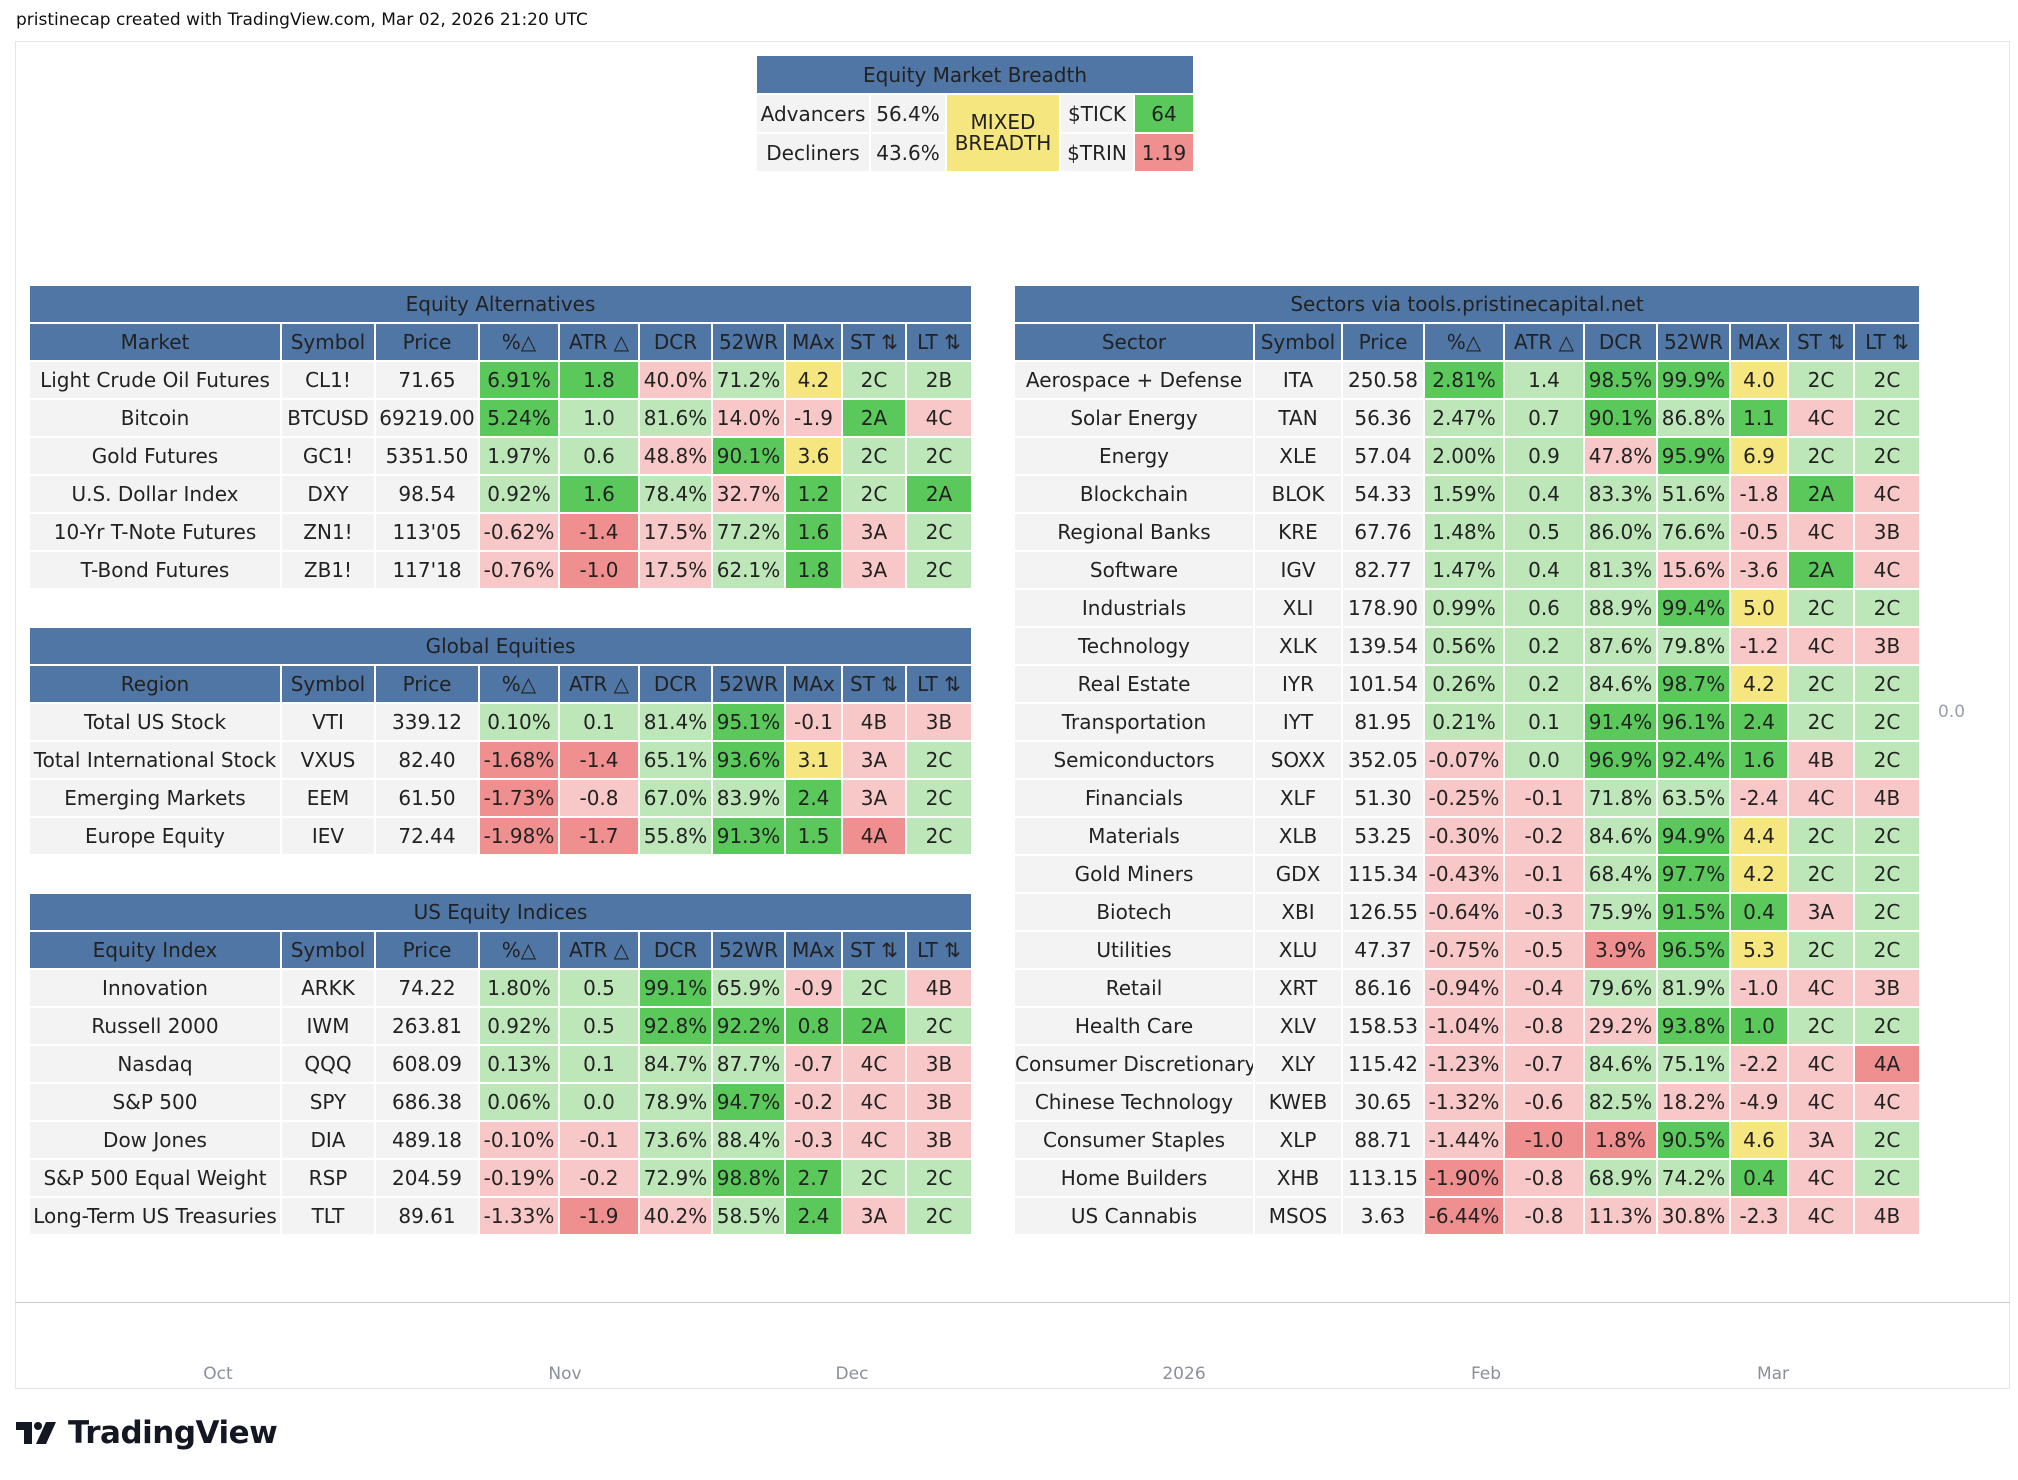 The width and height of the screenshot is (2018, 1480). Describe the element at coordinates (675, 760) in the screenshot. I see `dcr-cell: 65.1%` at that location.